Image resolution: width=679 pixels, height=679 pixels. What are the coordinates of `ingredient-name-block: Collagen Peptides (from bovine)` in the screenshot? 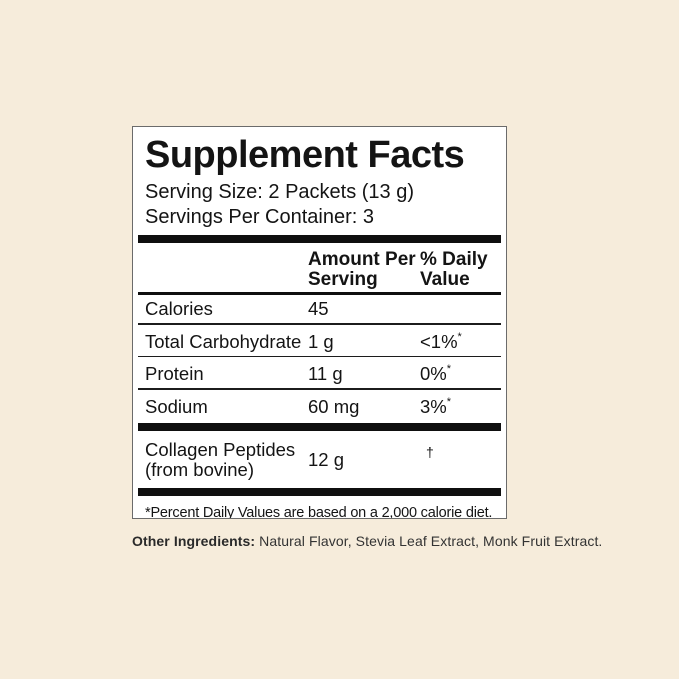 It's located at (226, 459).